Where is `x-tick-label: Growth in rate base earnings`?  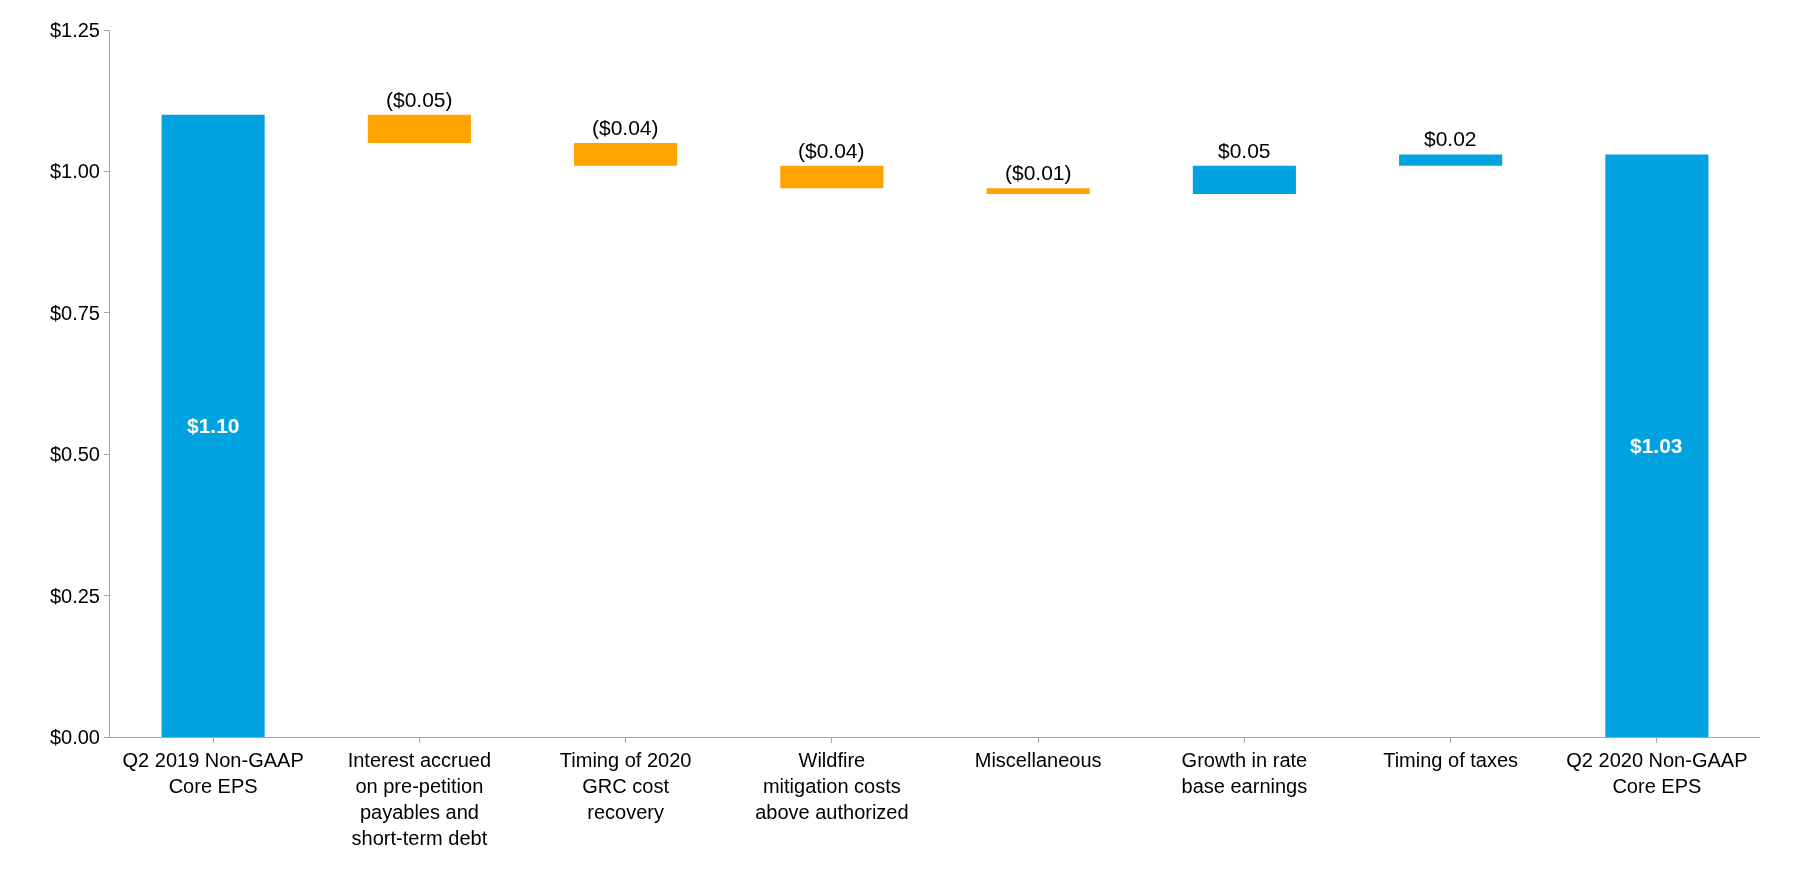
x-tick-label: Growth in rate base earnings is located at coordinates (1244, 773).